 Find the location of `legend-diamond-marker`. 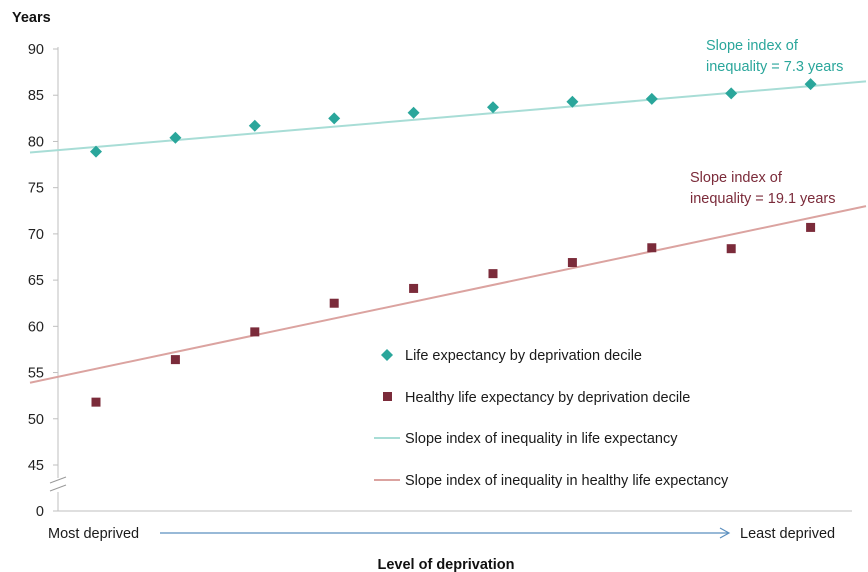

legend-diamond-marker is located at coordinates (387, 355).